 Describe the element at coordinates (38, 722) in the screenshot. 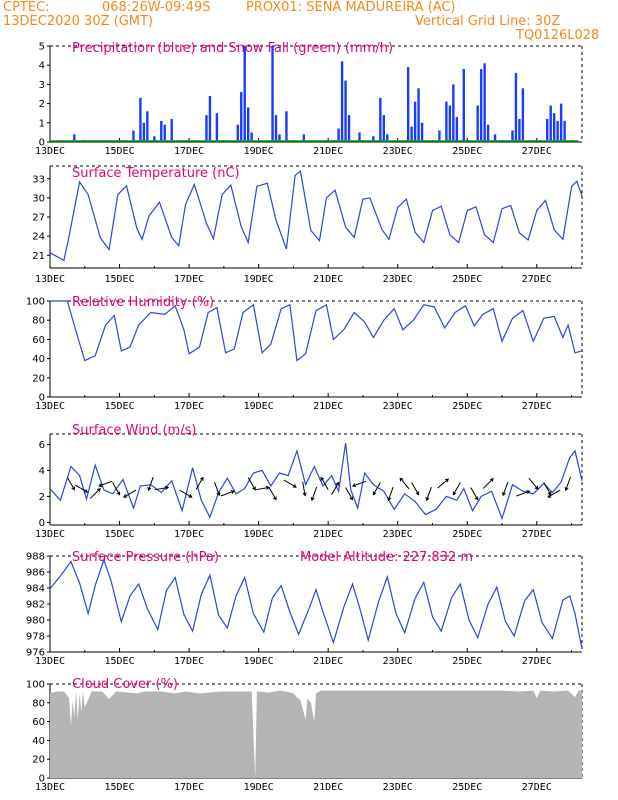

I see `cloud-y-tick-label: 60` at that location.